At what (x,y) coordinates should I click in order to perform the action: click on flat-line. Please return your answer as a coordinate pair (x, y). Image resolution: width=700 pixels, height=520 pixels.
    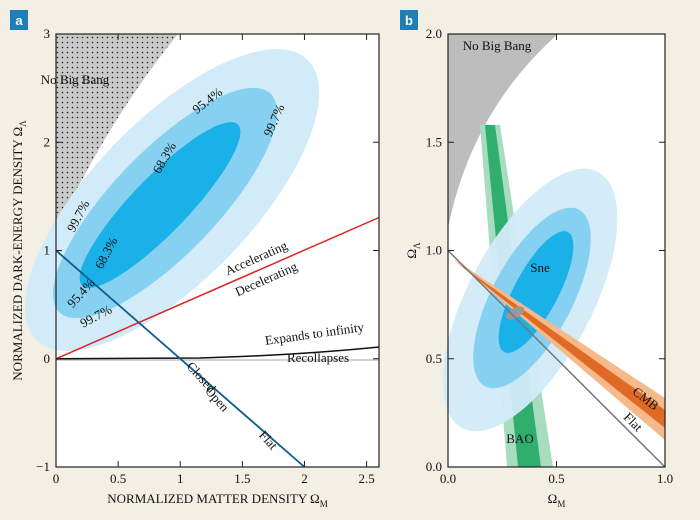
    Looking at the image, I should click on (556, 358).